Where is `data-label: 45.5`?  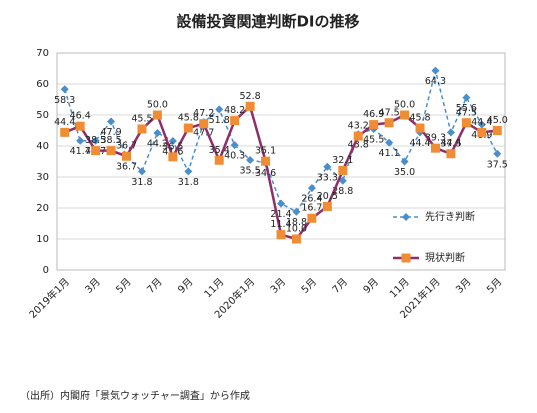
data-label: 45.5 is located at coordinates (141, 118).